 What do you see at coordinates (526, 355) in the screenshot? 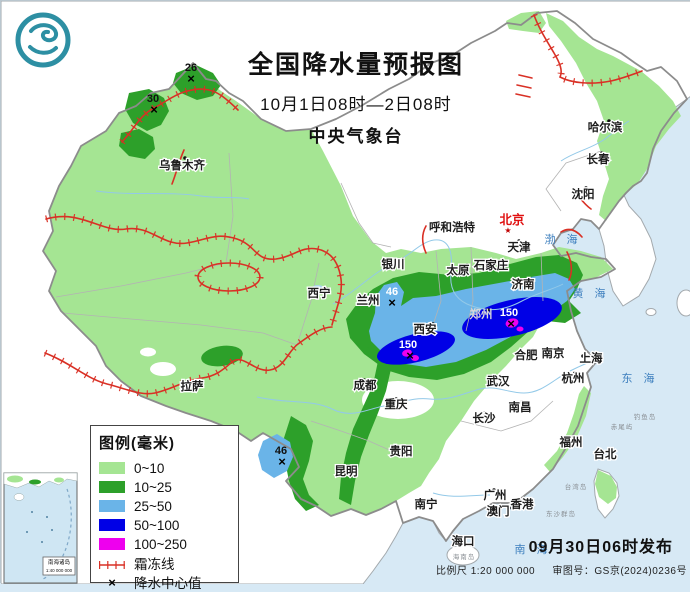
I see `city-label: 合肥` at bounding box center [526, 355].